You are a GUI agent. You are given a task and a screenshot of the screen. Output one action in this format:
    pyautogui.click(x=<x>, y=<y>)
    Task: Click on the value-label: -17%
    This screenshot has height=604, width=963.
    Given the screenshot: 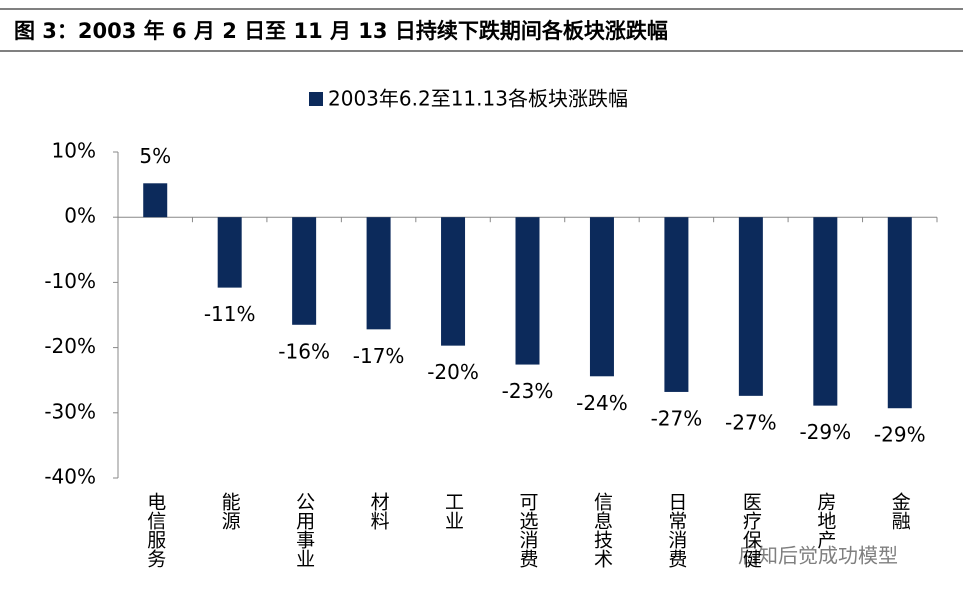 What is the action you would take?
    pyautogui.click(x=379, y=356)
    